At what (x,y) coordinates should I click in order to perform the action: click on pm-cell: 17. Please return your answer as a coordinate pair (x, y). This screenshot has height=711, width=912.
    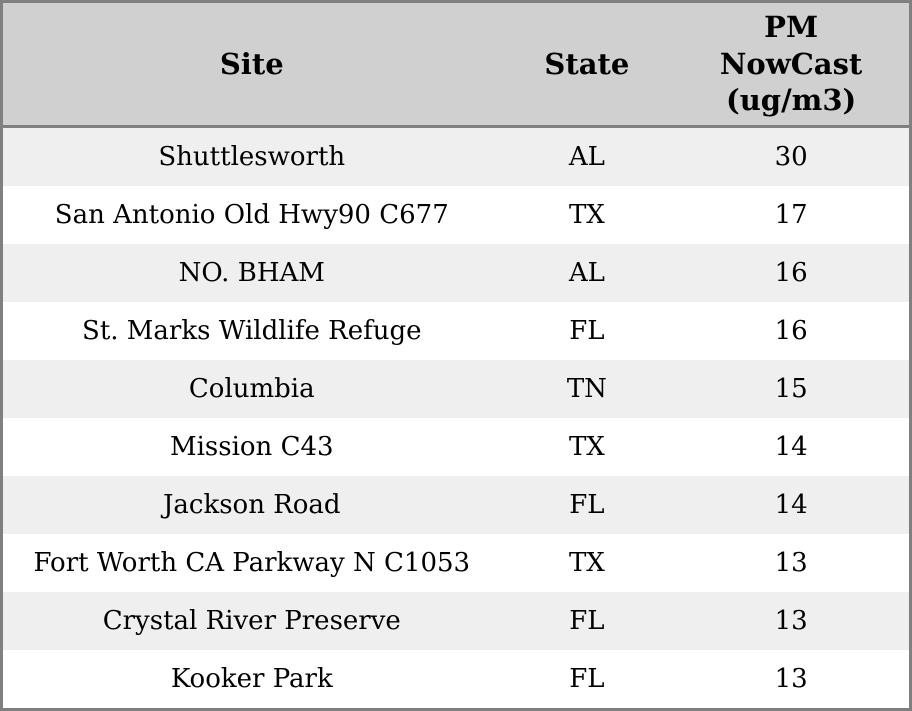
    Looking at the image, I should click on (791, 215).